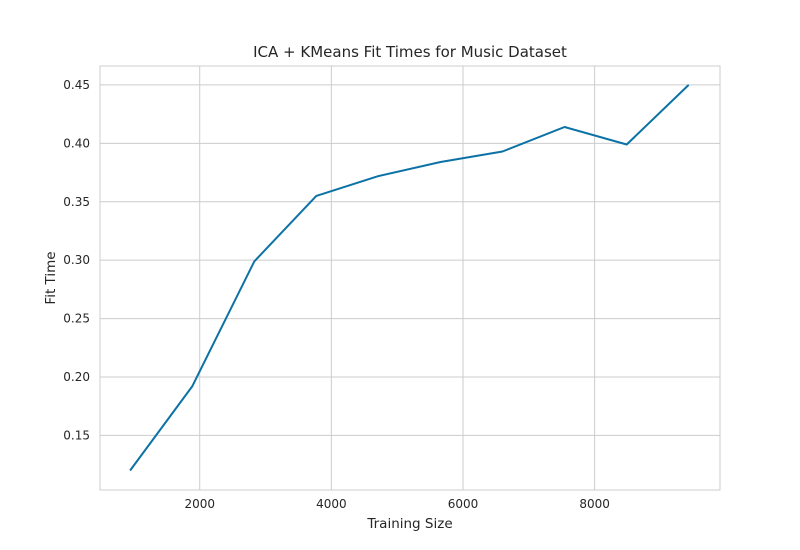 Image resolution: width=800 pixels, height=550 pixels. What do you see at coordinates (76, 319) in the screenshot?
I see `y-tick-label: 0.25` at bounding box center [76, 319].